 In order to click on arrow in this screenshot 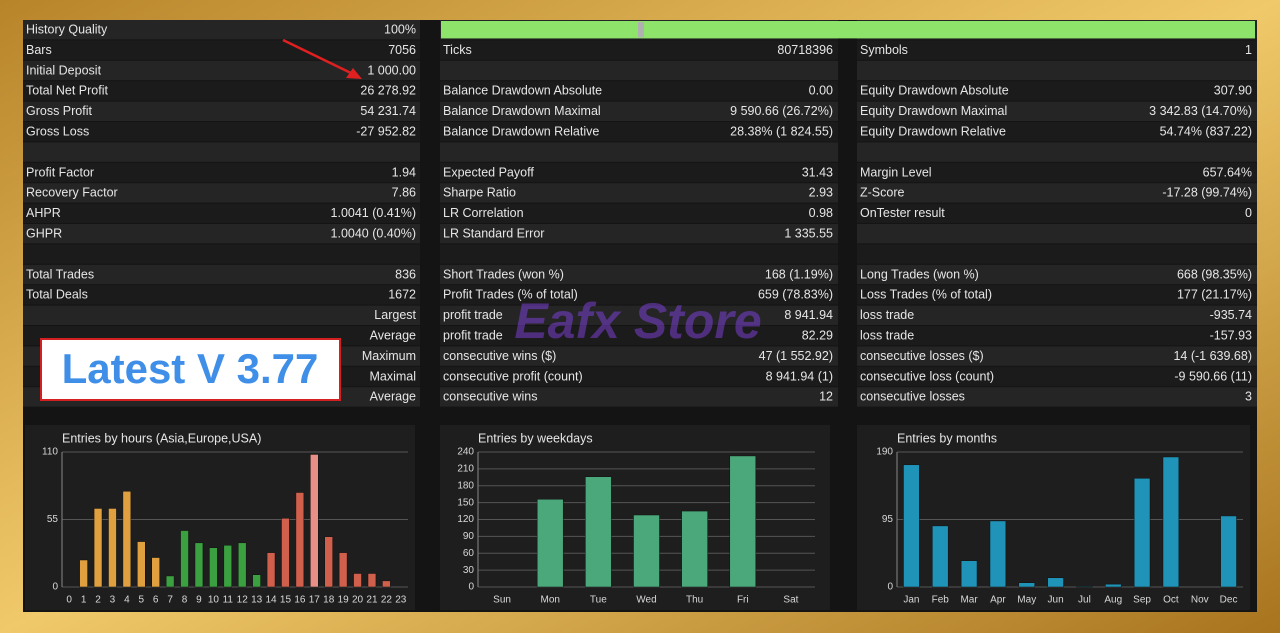, I will do `click(319, 57)`.